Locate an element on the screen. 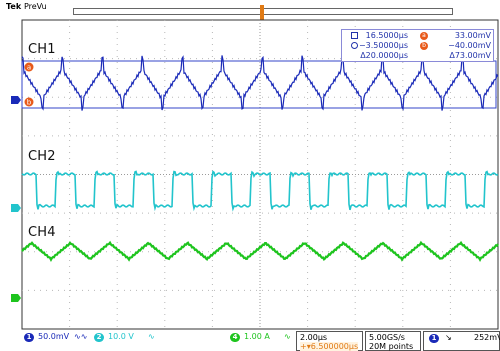 This screenshot has width=500, height=351. ch4-coupling: ∿ is located at coordinates (287, 336).